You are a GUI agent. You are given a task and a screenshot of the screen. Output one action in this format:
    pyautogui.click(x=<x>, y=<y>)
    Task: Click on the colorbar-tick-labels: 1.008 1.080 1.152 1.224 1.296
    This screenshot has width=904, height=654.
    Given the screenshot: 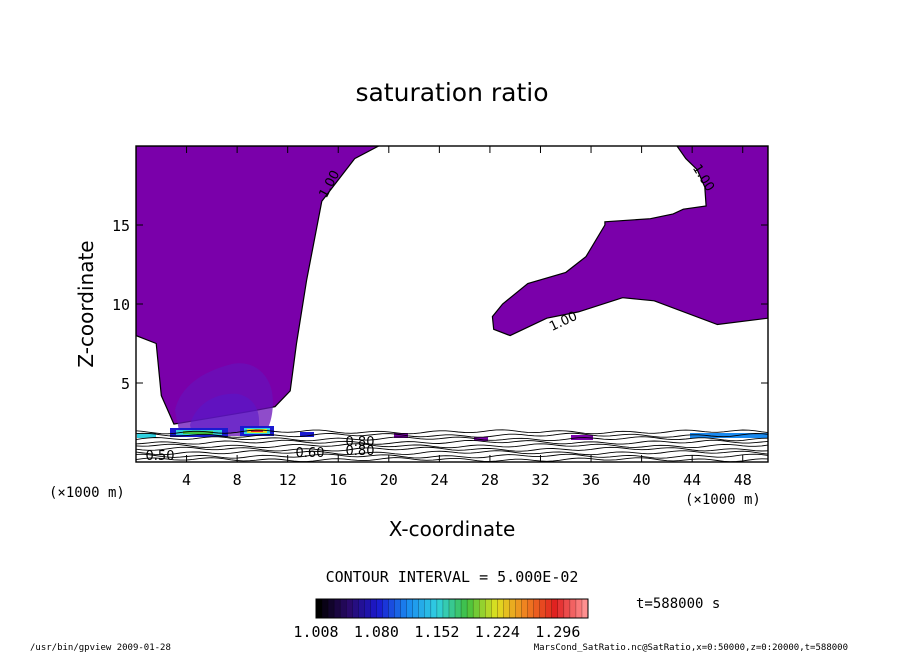 What is the action you would take?
    pyautogui.click(x=436, y=632)
    